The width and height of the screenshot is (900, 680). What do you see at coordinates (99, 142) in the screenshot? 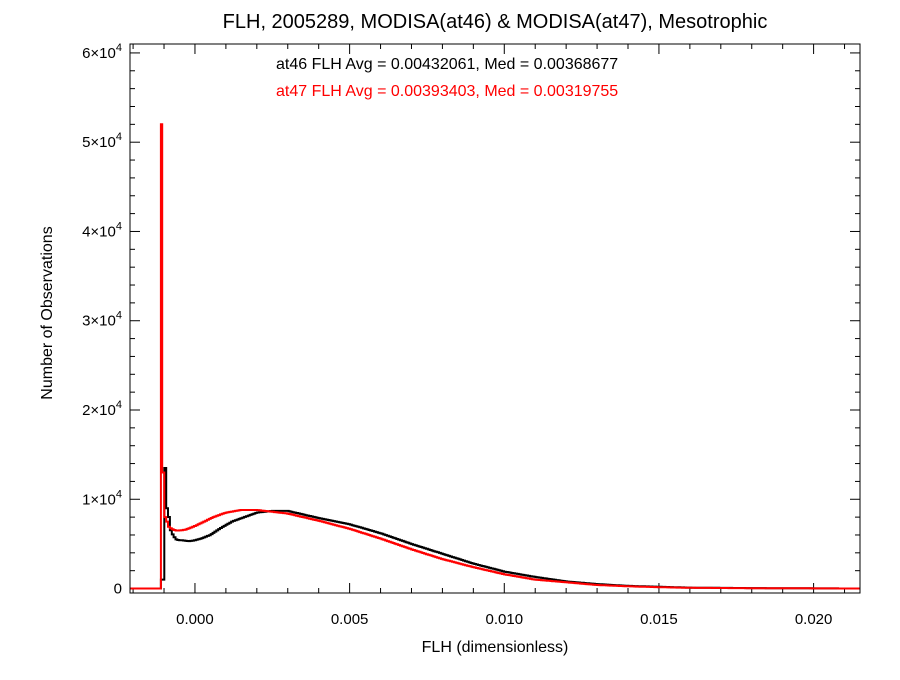
I see `y-tick-mantissa: 5×10` at bounding box center [99, 142].